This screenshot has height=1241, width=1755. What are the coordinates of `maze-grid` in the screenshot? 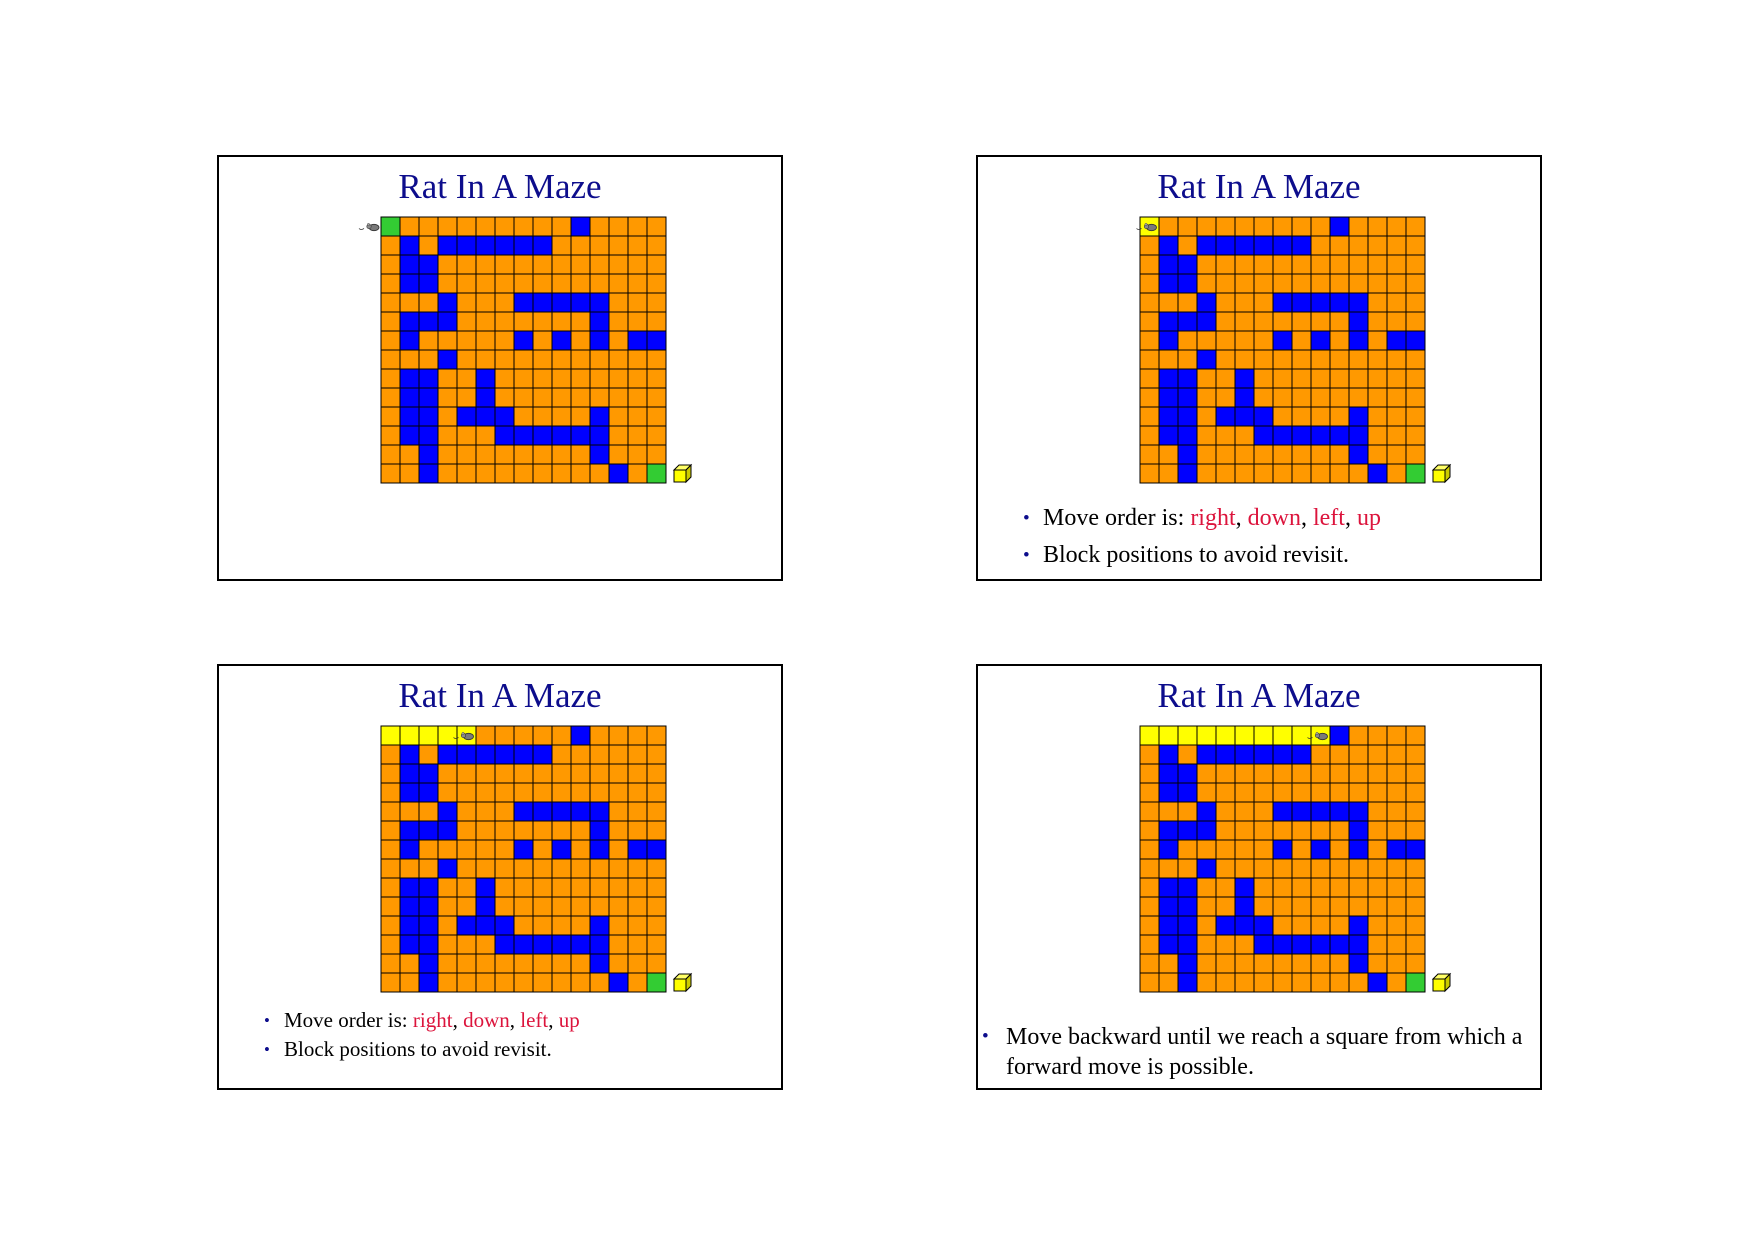 It's located at (1295, 859).